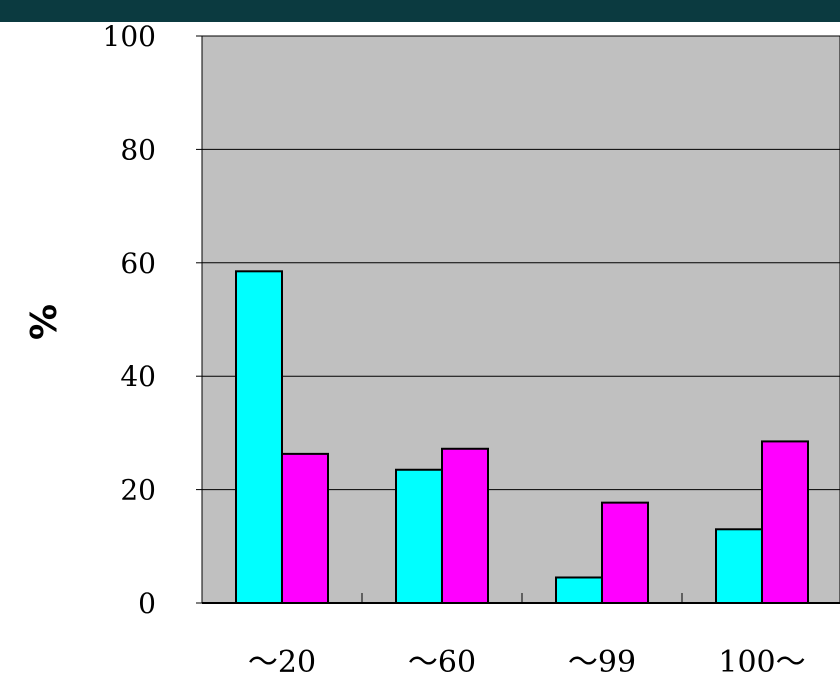 This screenshot has width=840, height=684. I want to click on y-tick-label: 0, so click(147, 603).